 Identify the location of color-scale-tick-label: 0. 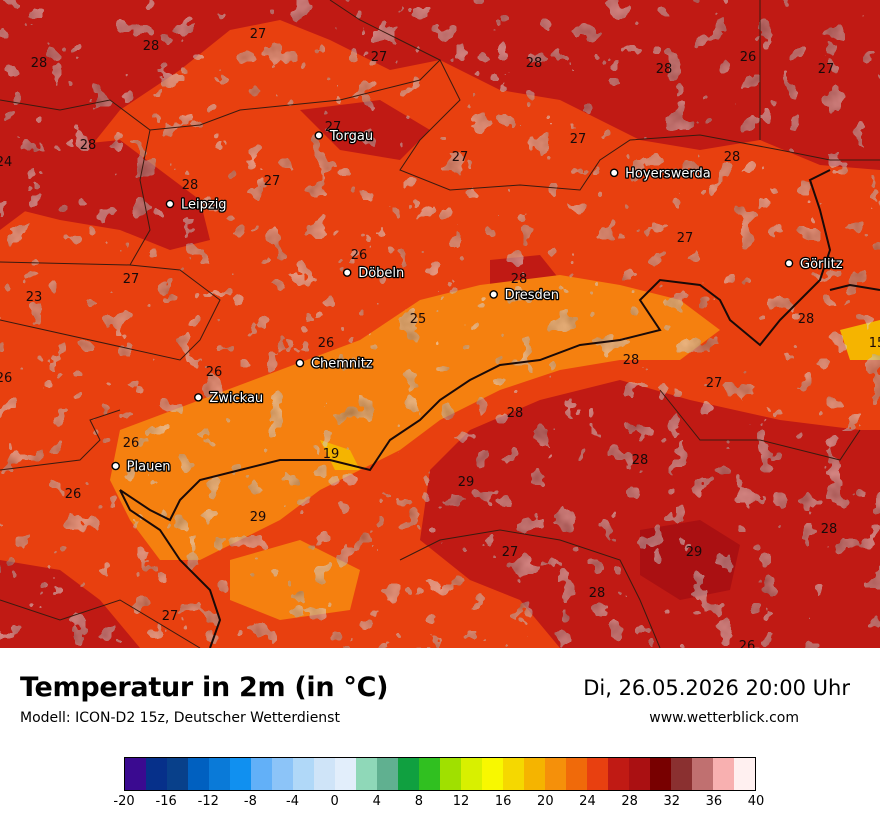
(334, 801).